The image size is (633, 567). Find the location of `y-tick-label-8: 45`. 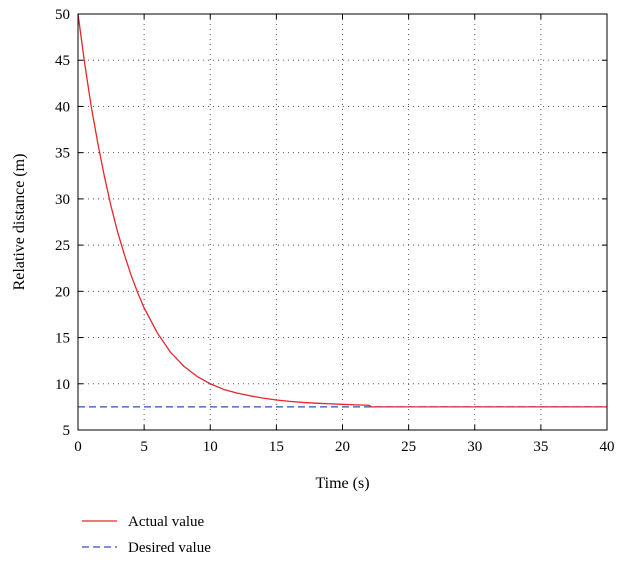

y-tick-label-8: 45 is located at coordinates (62, 61).